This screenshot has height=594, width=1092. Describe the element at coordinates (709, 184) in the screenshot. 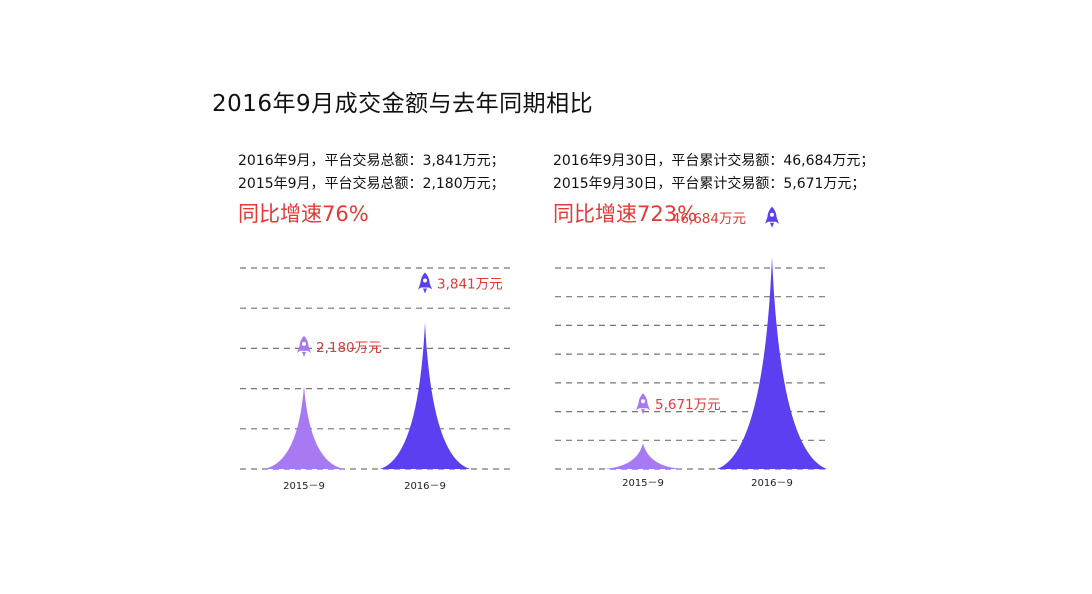

I see `right-summary-line-2: 2015年9月30日，平台累计交易额：5,671万元；` at that location.